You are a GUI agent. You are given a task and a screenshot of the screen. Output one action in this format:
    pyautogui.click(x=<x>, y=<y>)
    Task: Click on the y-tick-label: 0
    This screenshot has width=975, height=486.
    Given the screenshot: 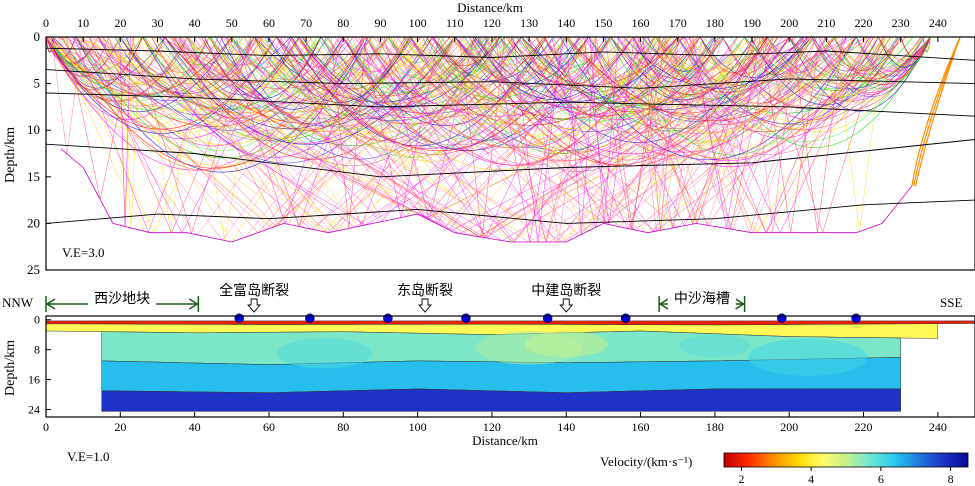 What is the action you would take?
    pyautogui.click(x=37, y=320)
    